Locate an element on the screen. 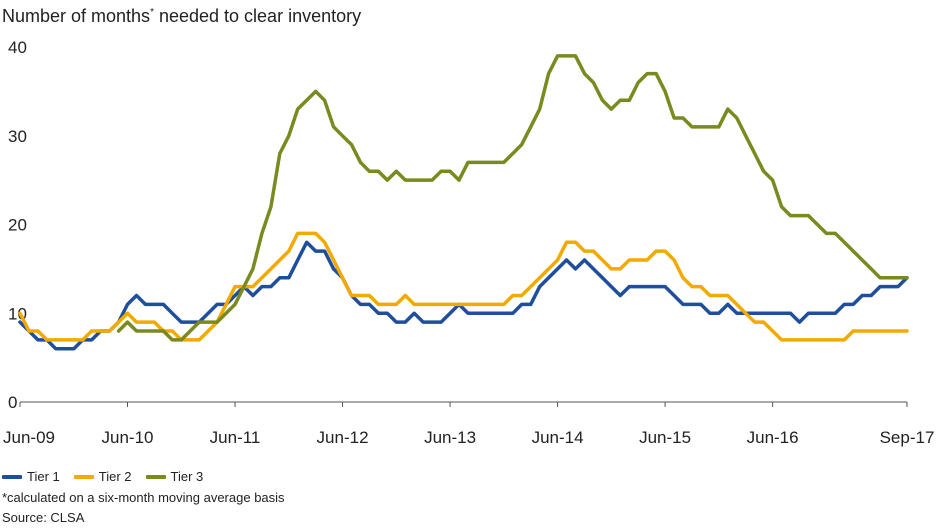 The image size is (951, 529). y-tick-label: 20 is located at coordinates (17, 225).